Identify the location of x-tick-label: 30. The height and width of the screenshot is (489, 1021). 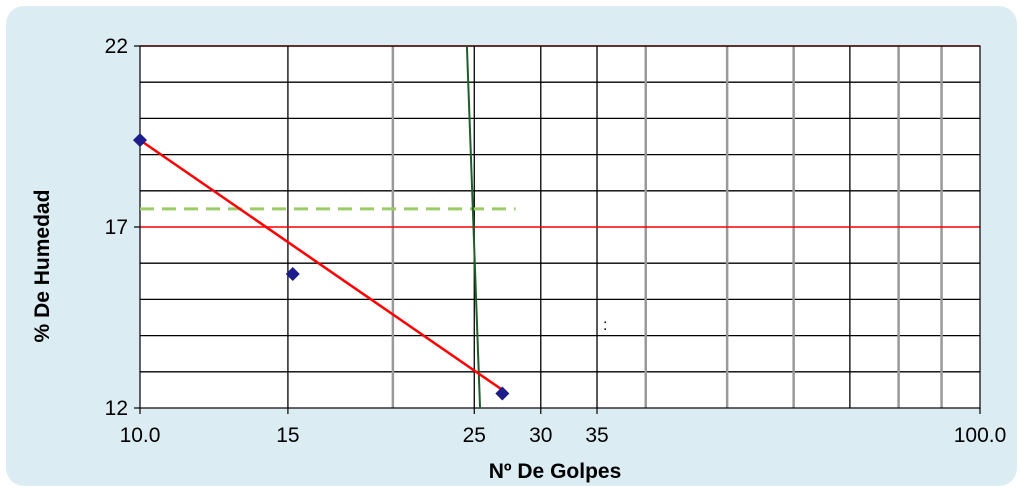
(540, 435).